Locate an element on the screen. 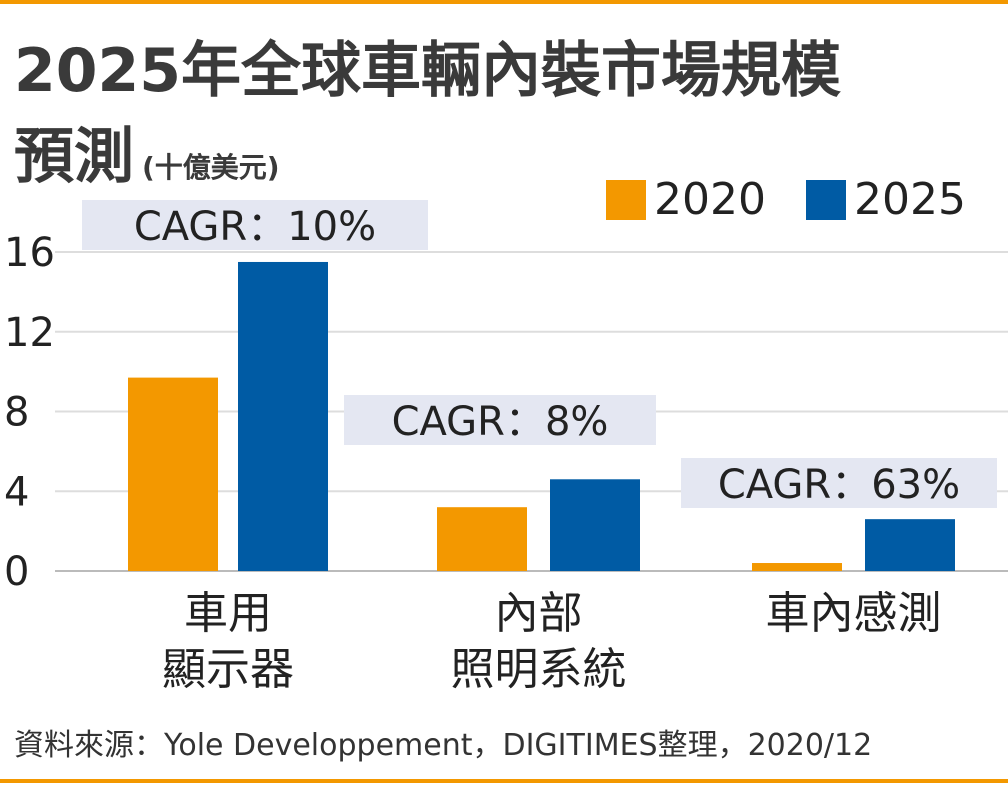  y-tick-label: 8 is located at coordinates (16, 413).